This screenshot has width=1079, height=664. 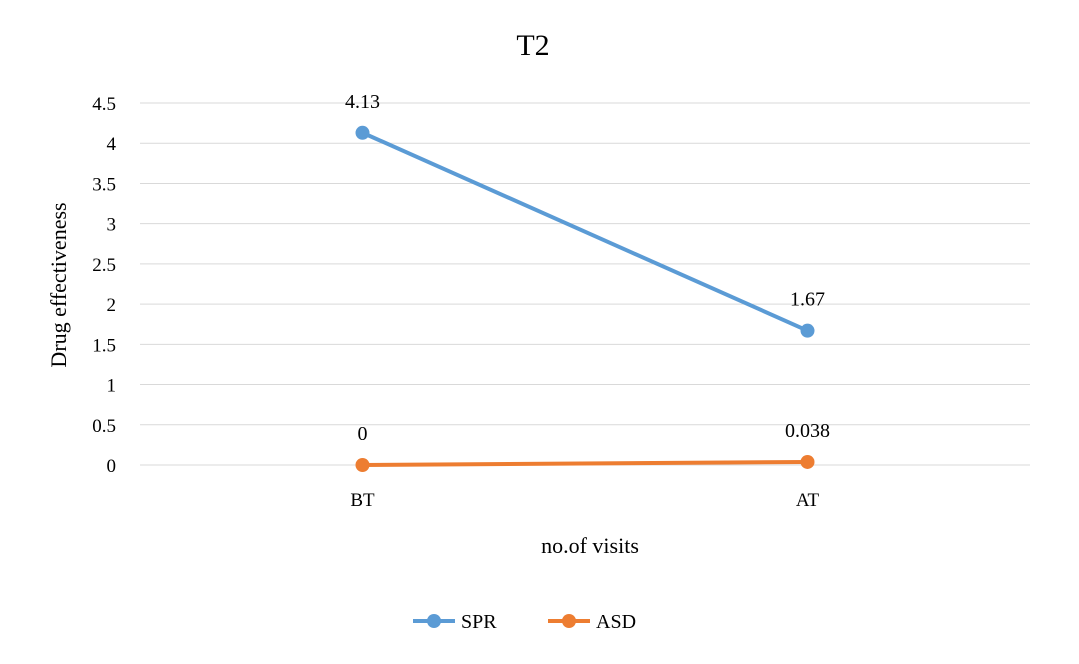 What do you see at coordinates (104, 285) in the screenshot?
I see `y-axis-ticks: 0 0.5 1 1.5 2 2.5 3 3.5 4 4.5` at bounding box center [104, 285].